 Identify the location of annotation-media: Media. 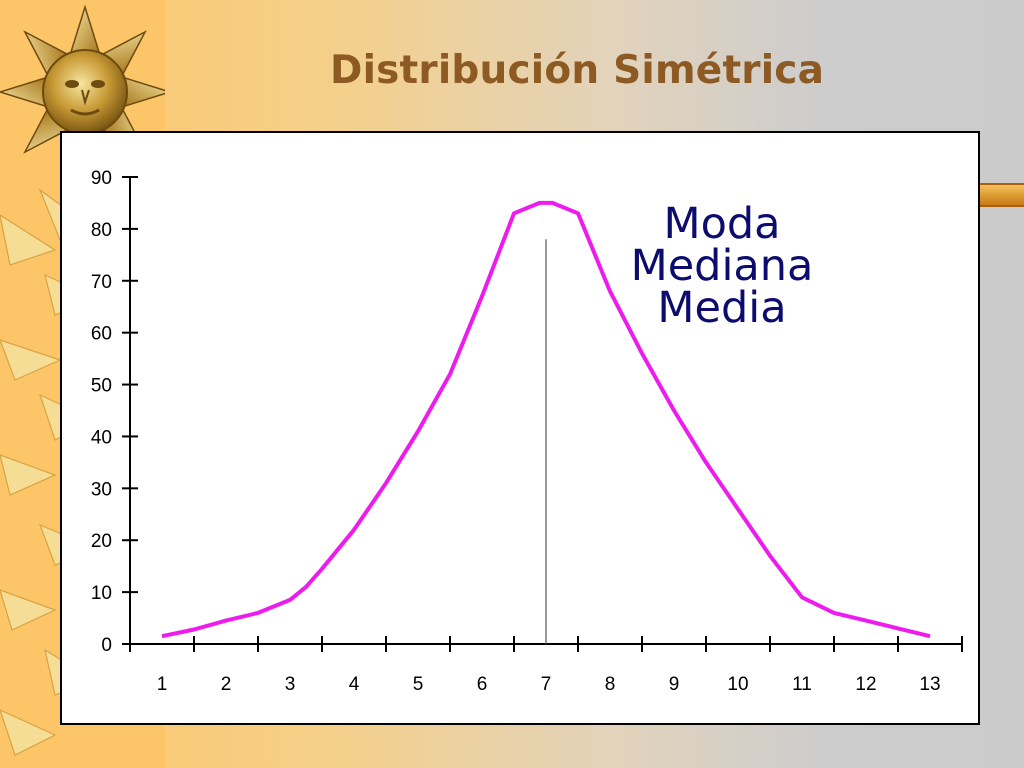
(722, 308).